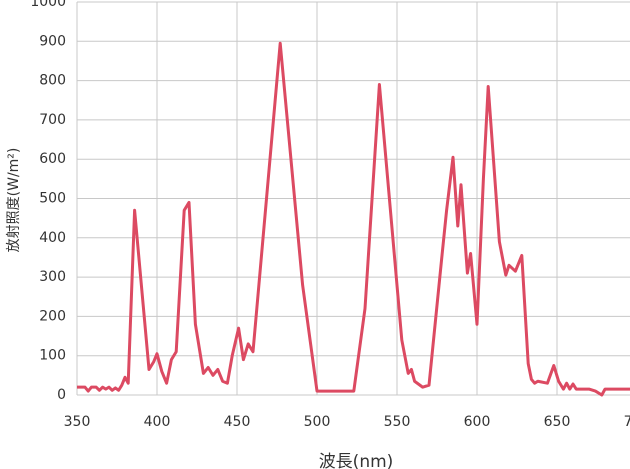  I want to click on y-tick-label: 600, so click(52, 159).